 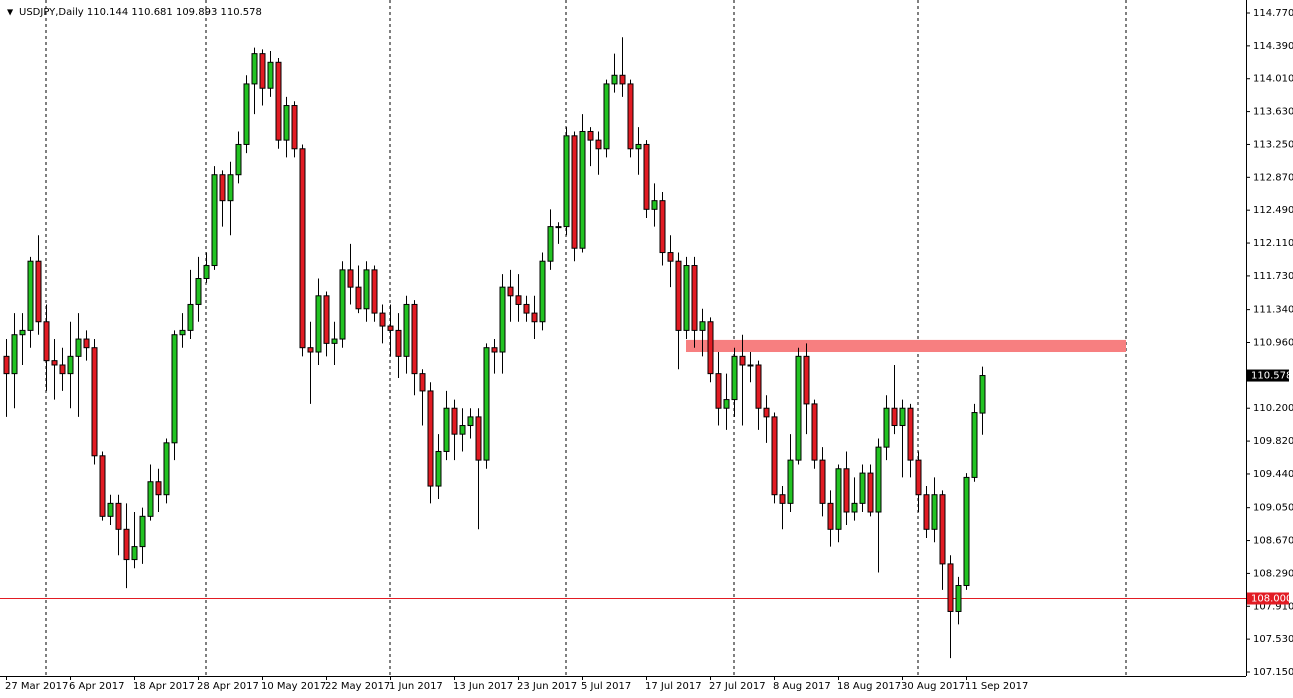 I want to click on y-tick-label: 107.530, so click(x=1273, y=639).